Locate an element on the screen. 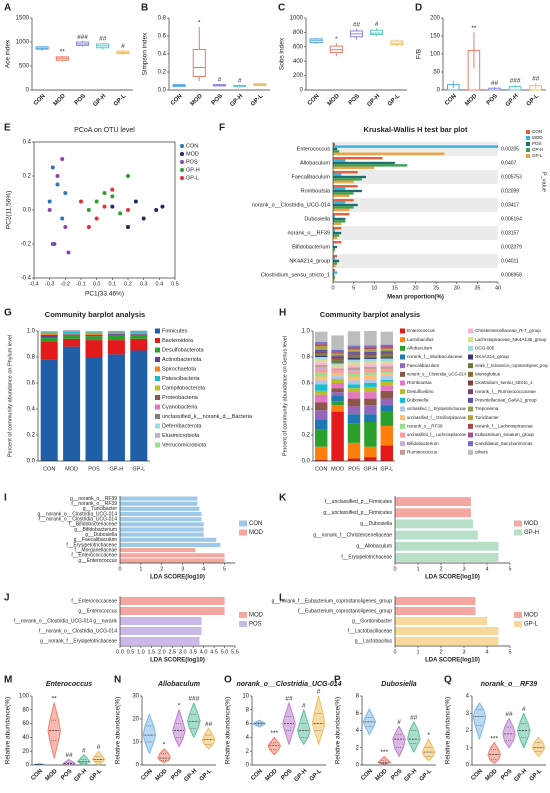 This screenshot has width=550, height=793. category-label: g__Faecalibaculum is located at coordinates (95, 540).